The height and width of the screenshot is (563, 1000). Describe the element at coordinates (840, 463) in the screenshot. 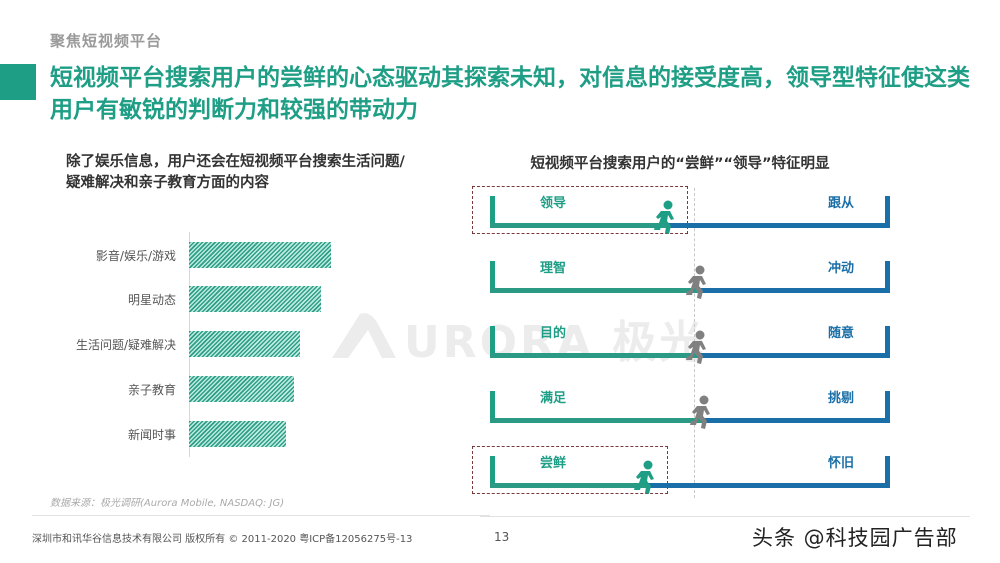

I see `scale-right-label: 怀旧` at that location.